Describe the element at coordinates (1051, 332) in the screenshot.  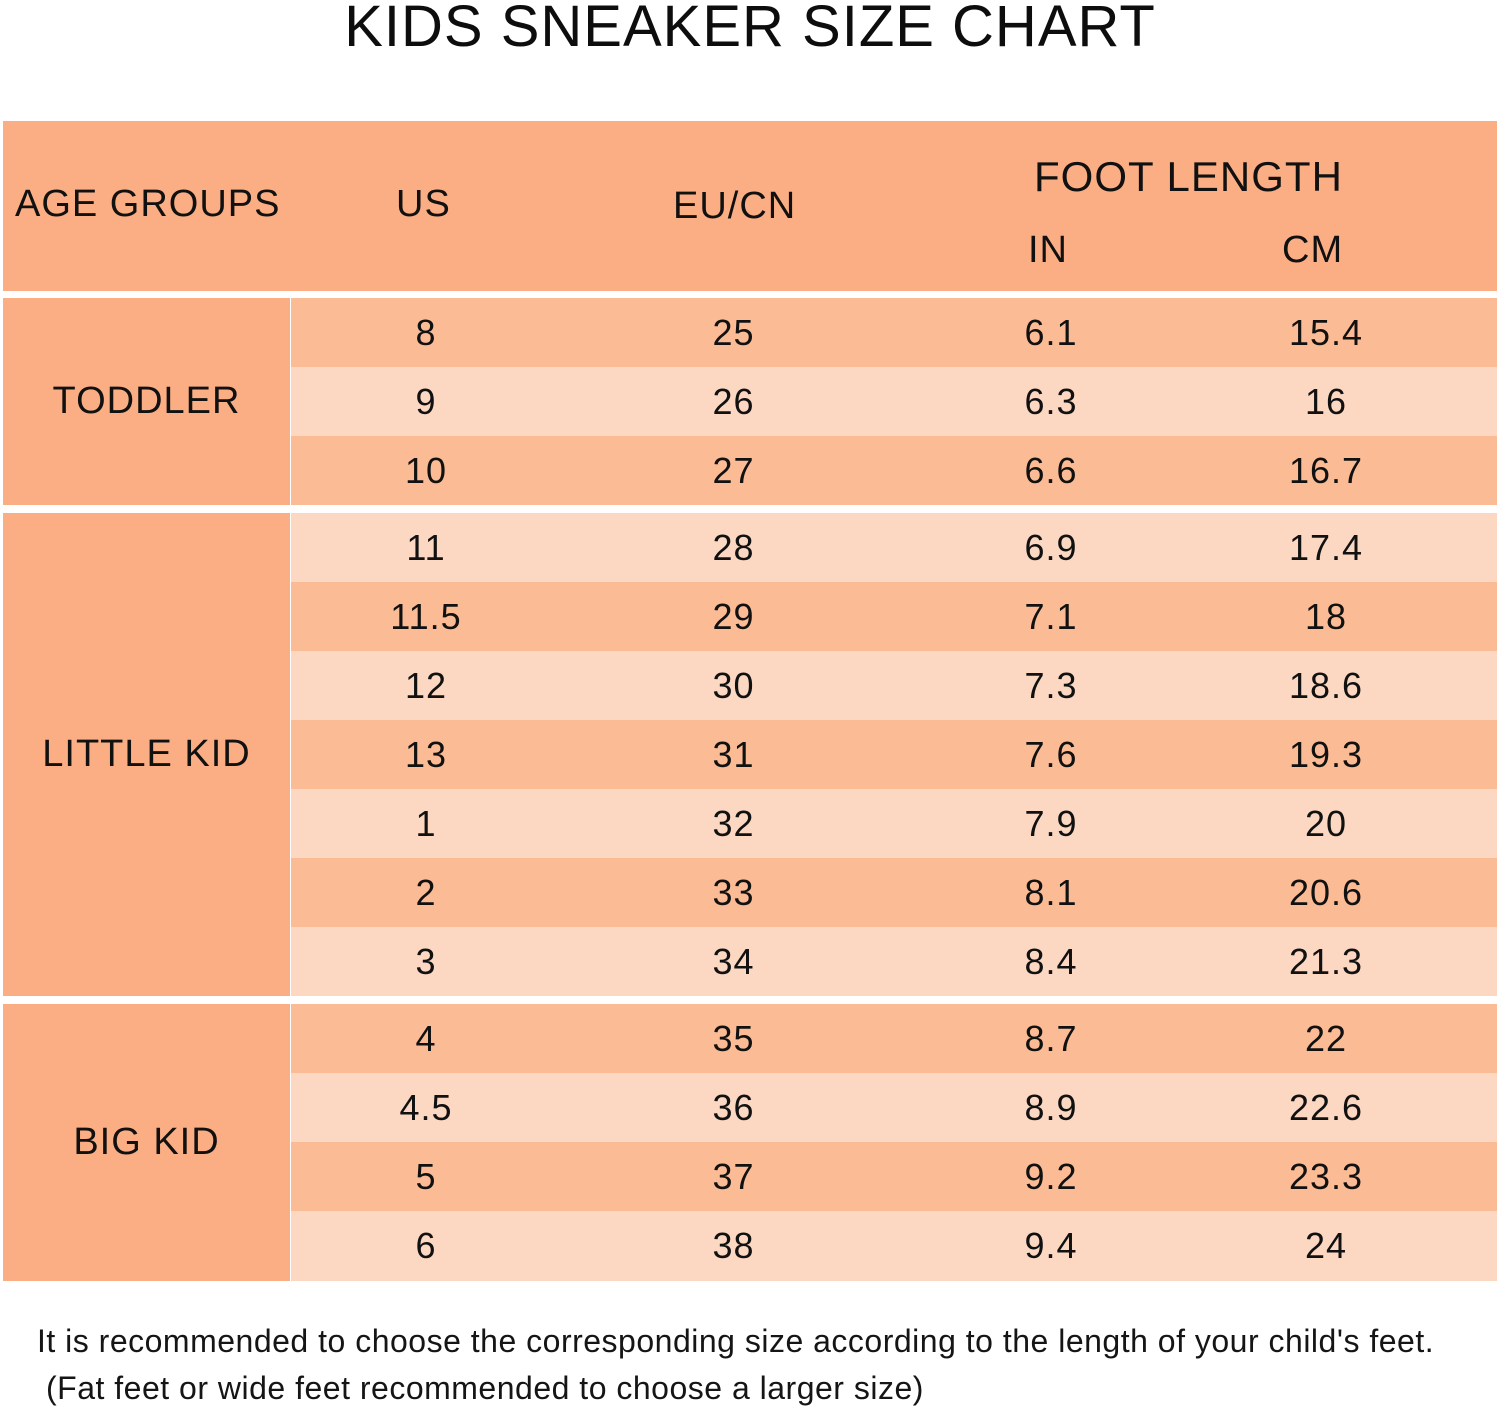
I see `cell-in: 6.1` at that location.